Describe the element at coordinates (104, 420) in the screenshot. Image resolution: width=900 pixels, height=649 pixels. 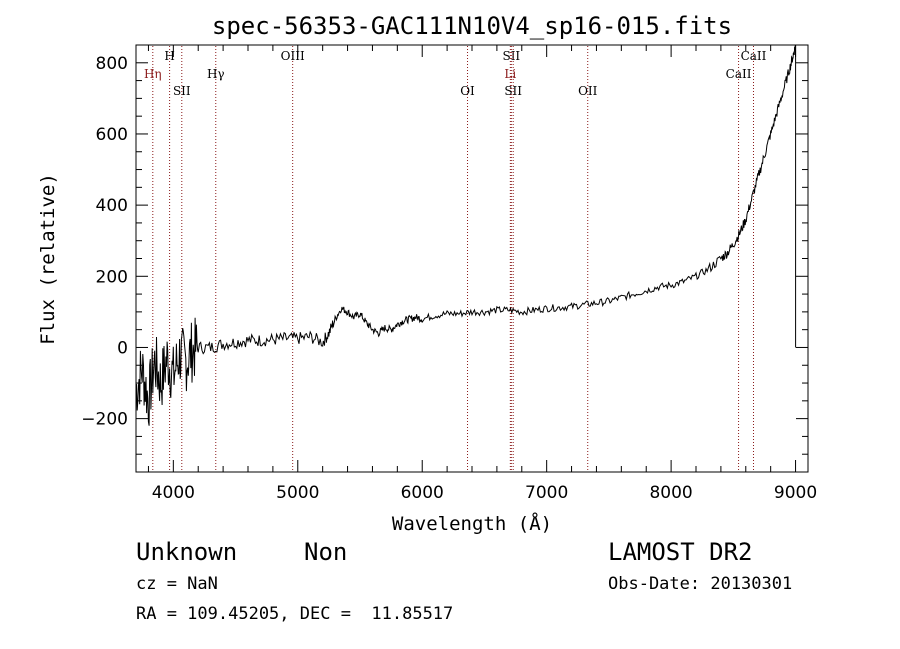
I see `y-tick-label: −200` at that location.